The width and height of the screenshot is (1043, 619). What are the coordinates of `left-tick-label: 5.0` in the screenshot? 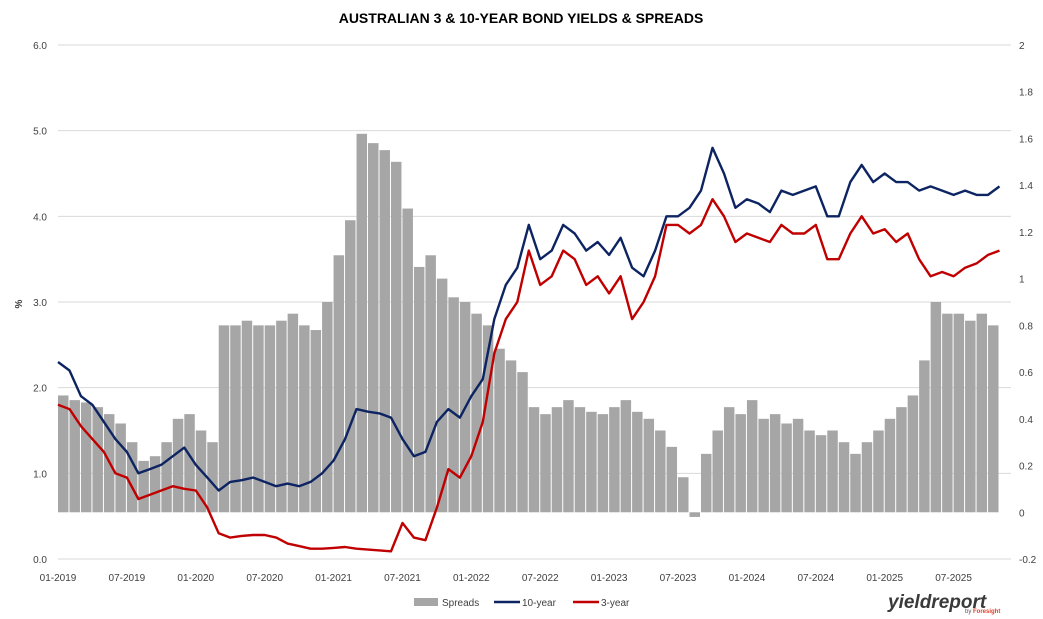 It's located at (40, 132).